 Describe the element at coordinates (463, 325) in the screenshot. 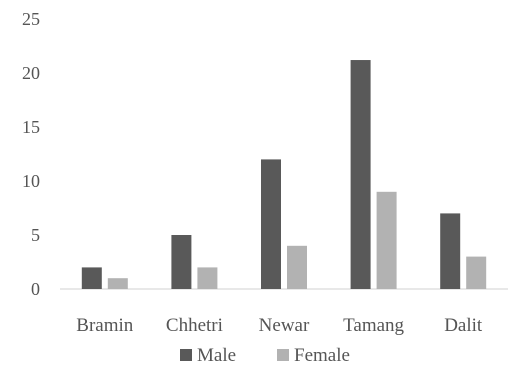

I see `x-tick-label: Dalit` at that location.